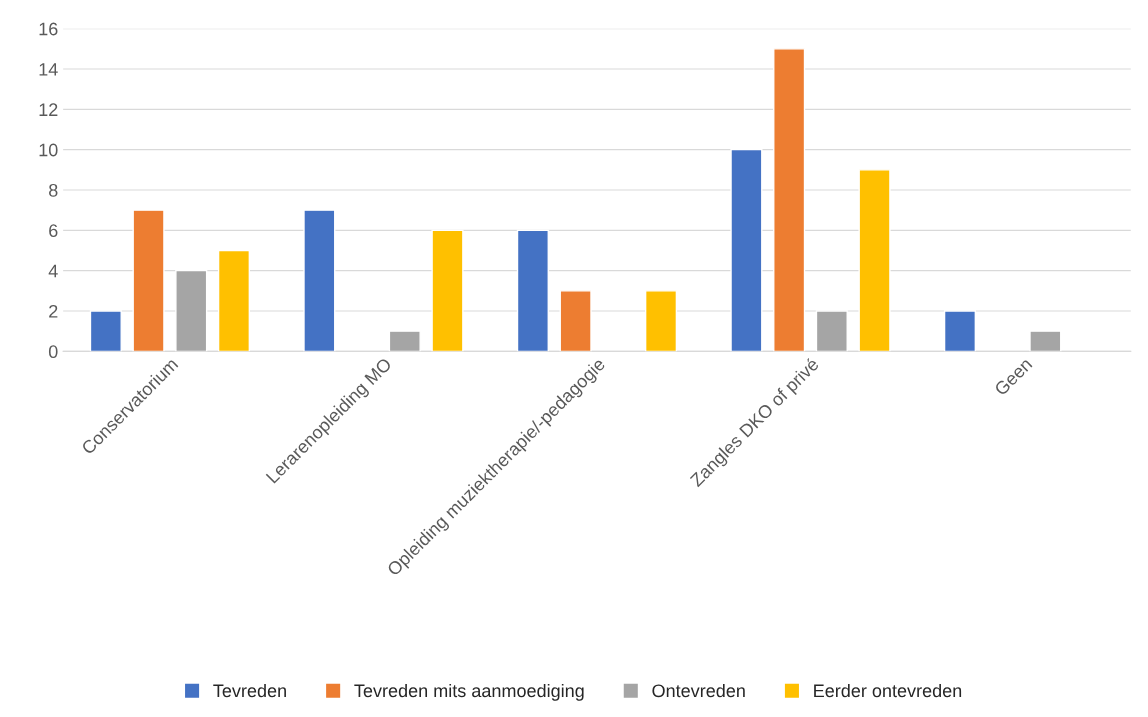 This screenshot has height=717, width=1148. What do you see at coordinates (48, 150) in the screenshot?
I see `y-tick-label: 10` at bounding box center [48, 150].